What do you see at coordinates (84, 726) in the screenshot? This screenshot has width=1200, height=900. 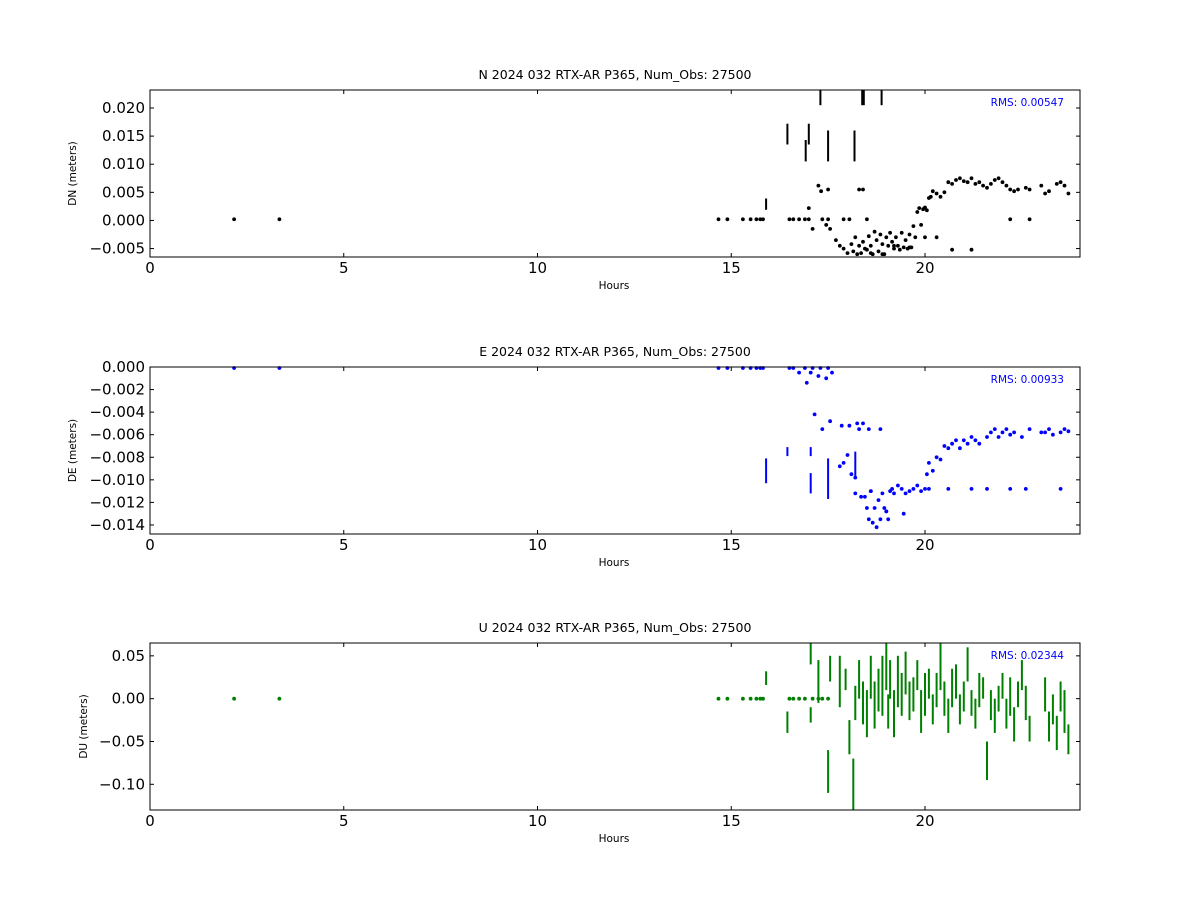 I see `y-axis-label: DU (meters)` at bounding box center [84, 726].